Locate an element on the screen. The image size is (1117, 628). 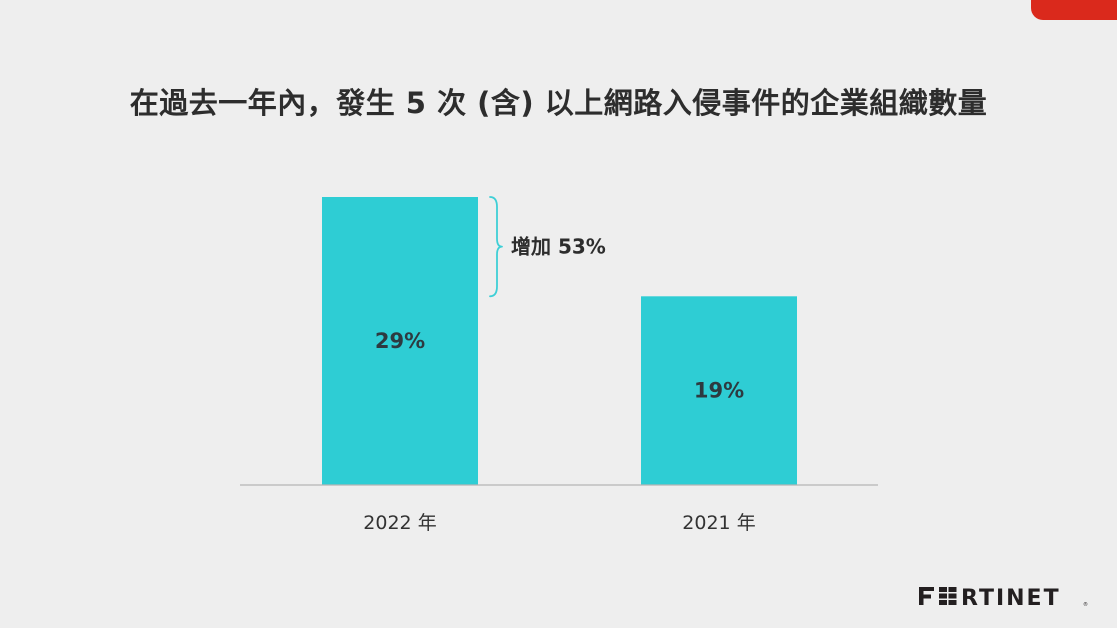
labels-layer: 29% 2022 年 19% 2021 年 is located at coordinates (559, 431).